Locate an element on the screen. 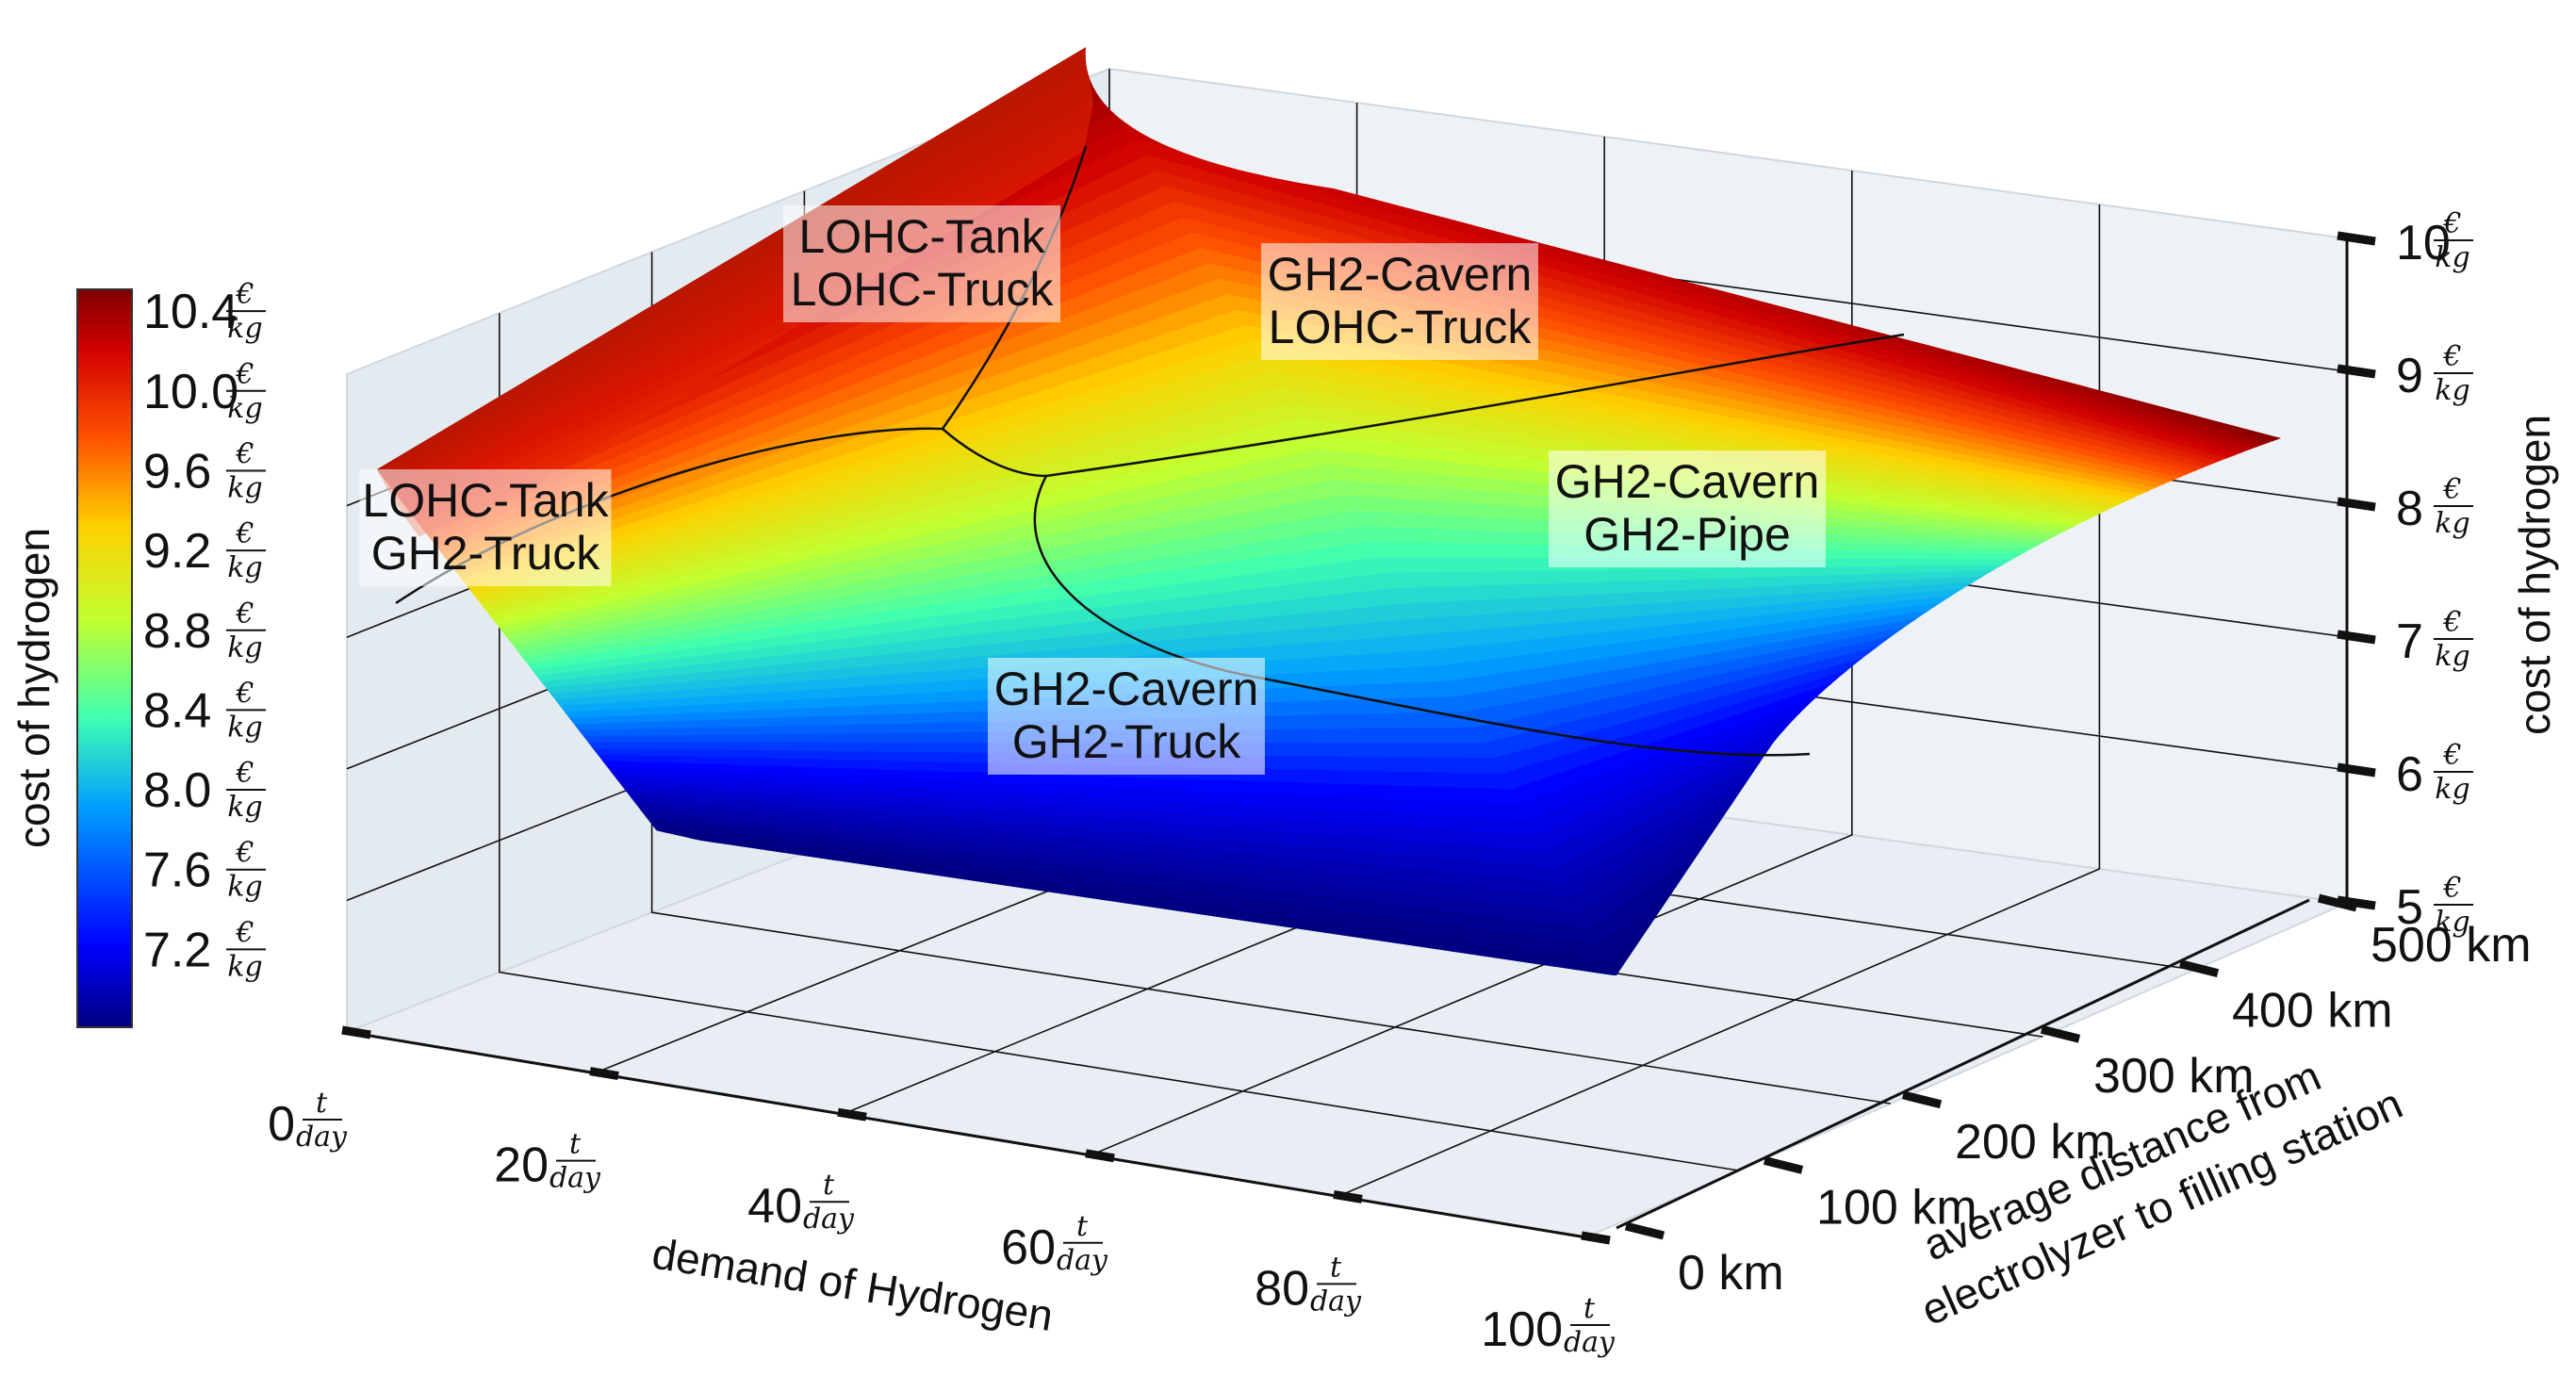 The width and height of the screenshot is (2576, 1375). y-axis-line is located at coordinates (1963, 1064).